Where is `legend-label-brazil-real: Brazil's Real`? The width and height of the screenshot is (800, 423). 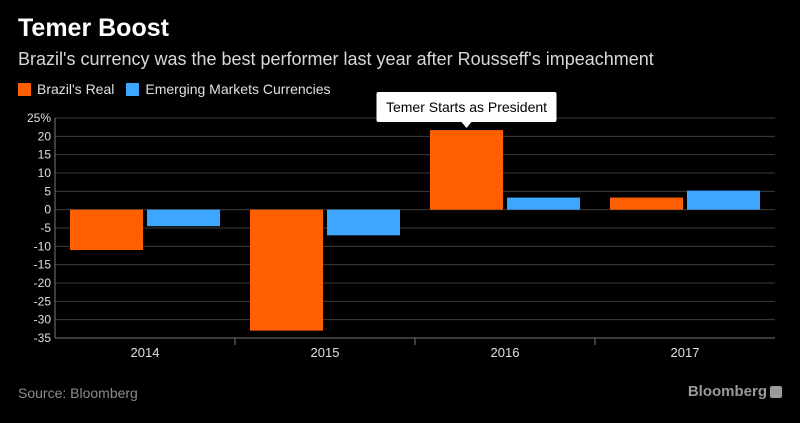 legend-label-brazil-real: Brazil's Real is located at coordinates (76, 89).